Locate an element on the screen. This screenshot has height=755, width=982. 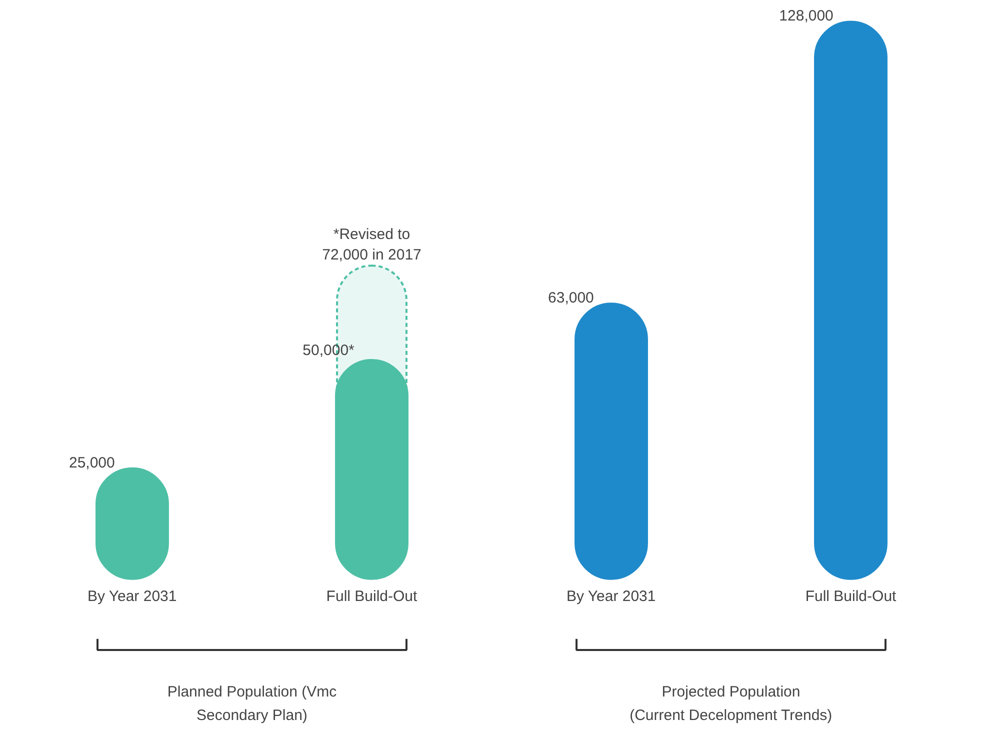
data-label: *Revised to 72,000 in 2017 is located at coordinates (372, 245).